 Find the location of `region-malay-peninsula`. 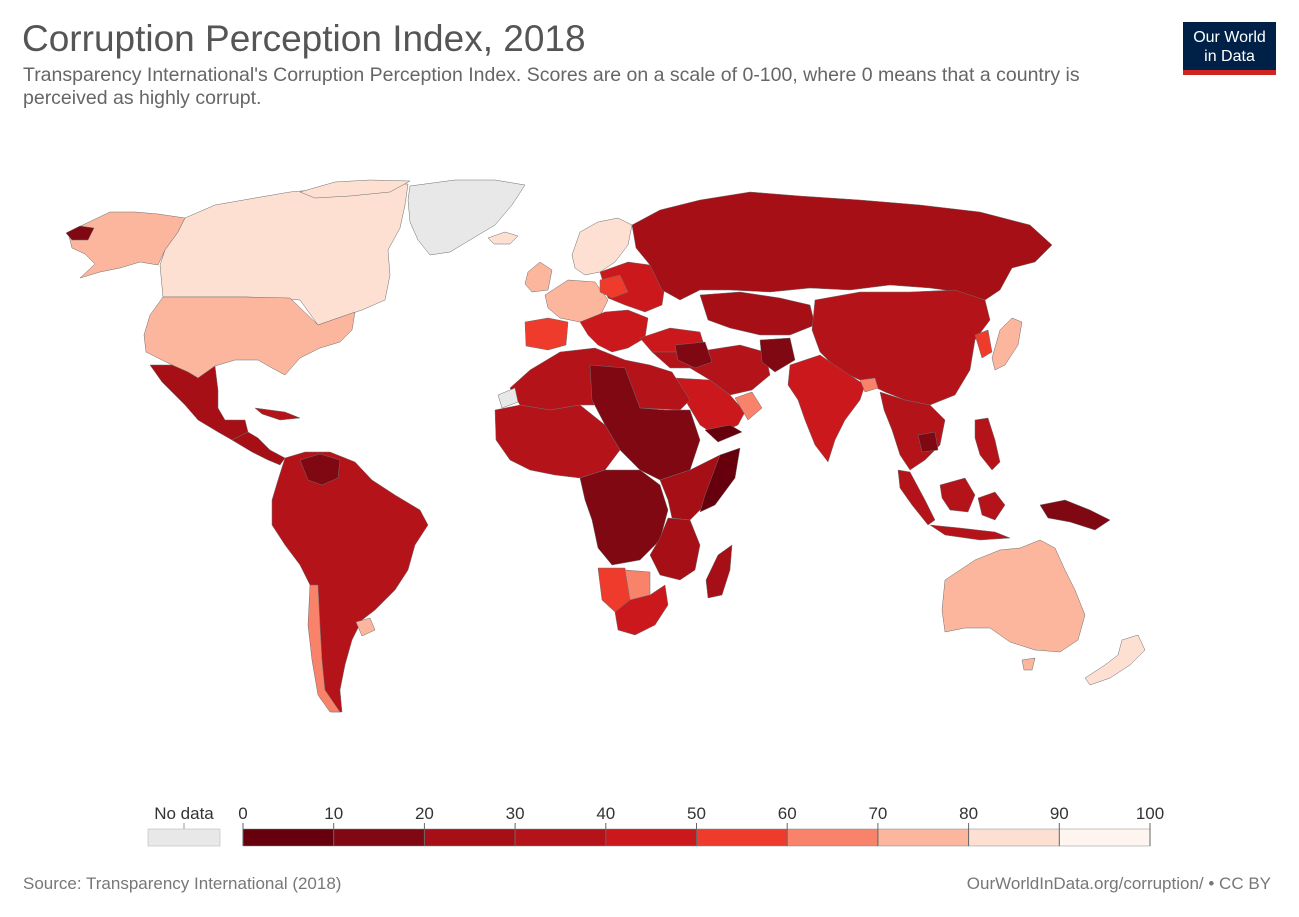

region-malay-peninsula is located at coordinates (916, 497).